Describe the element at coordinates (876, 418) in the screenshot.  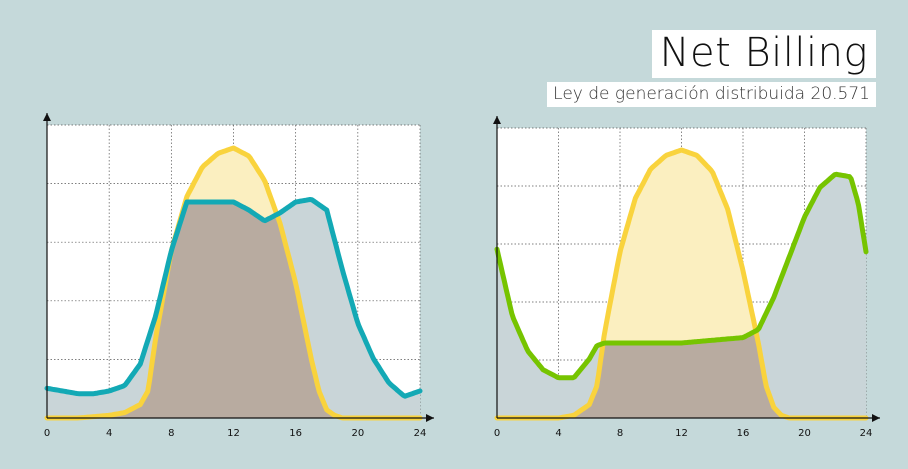
I see `x-axis-arrow-right` at that location.